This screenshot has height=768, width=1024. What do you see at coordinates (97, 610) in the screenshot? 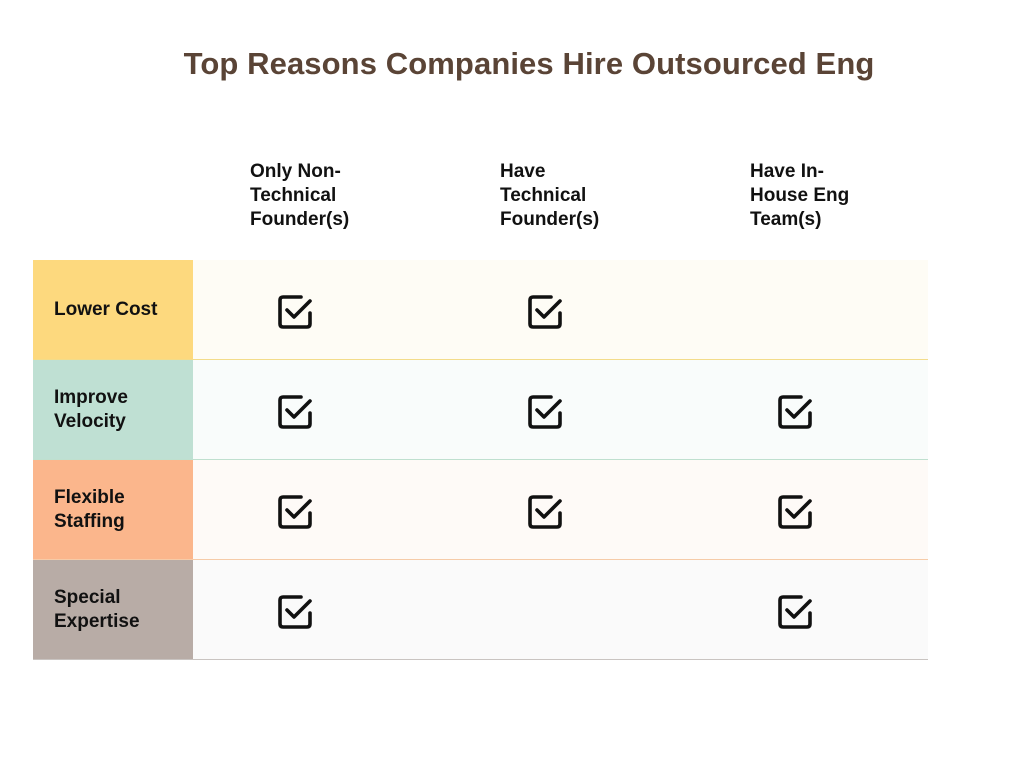
I see `row-label: Special Expertise` at bounding box center [97, 610].